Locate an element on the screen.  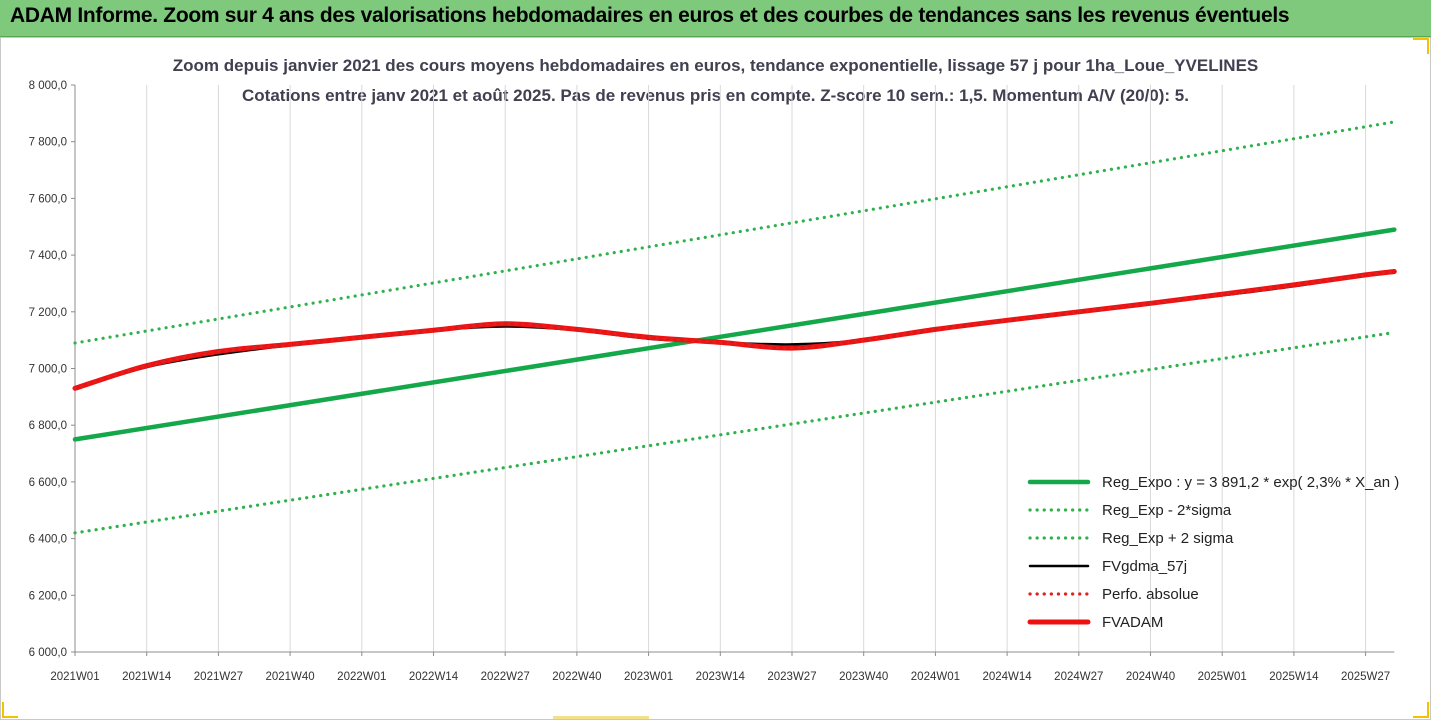
x-tick-label: 2021W27 is located at coordinates (218, 677).